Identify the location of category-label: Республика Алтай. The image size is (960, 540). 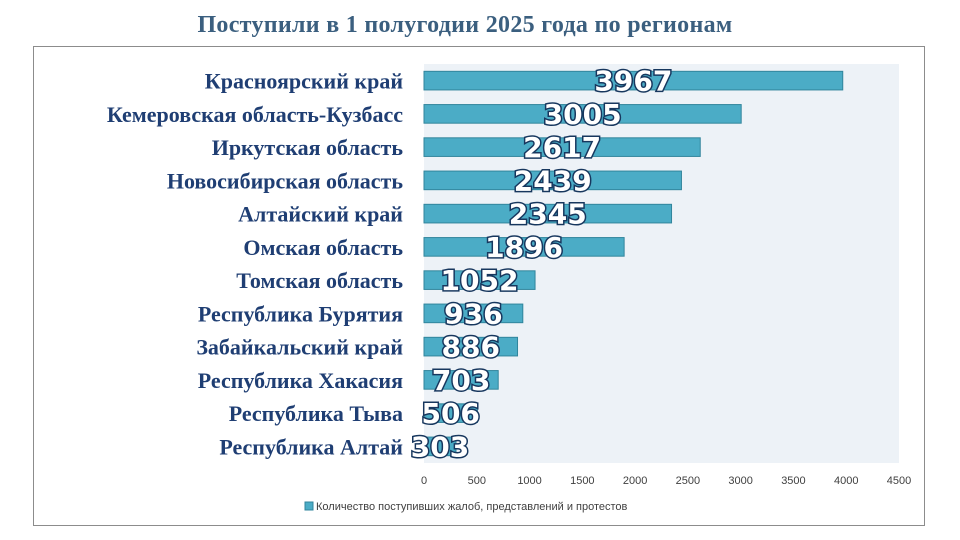
(311, 446).